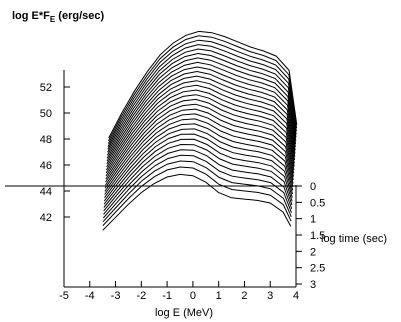 This screenshot has width=401, height=322. What do you see at coordinates (46, 166) in the screenshot?
I see `y-tick-label: 46` at bounding box center [46, 166].